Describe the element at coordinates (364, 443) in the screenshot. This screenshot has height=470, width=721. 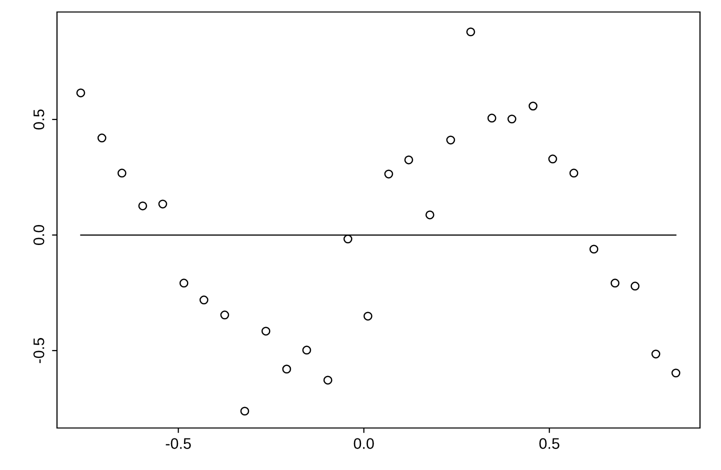
I see `x-tick-label: 0.0` at that location.